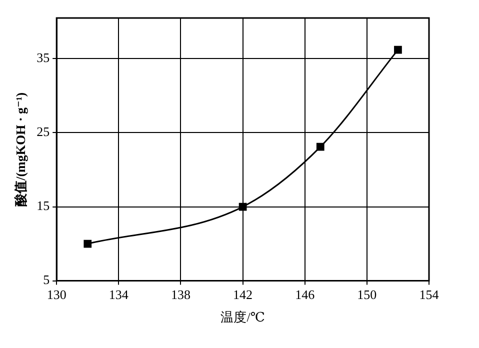  What do you see at coordinates (180, 294) in the screenshot?
I see `x-tick-label: 138` at bounding box center [180, 294].